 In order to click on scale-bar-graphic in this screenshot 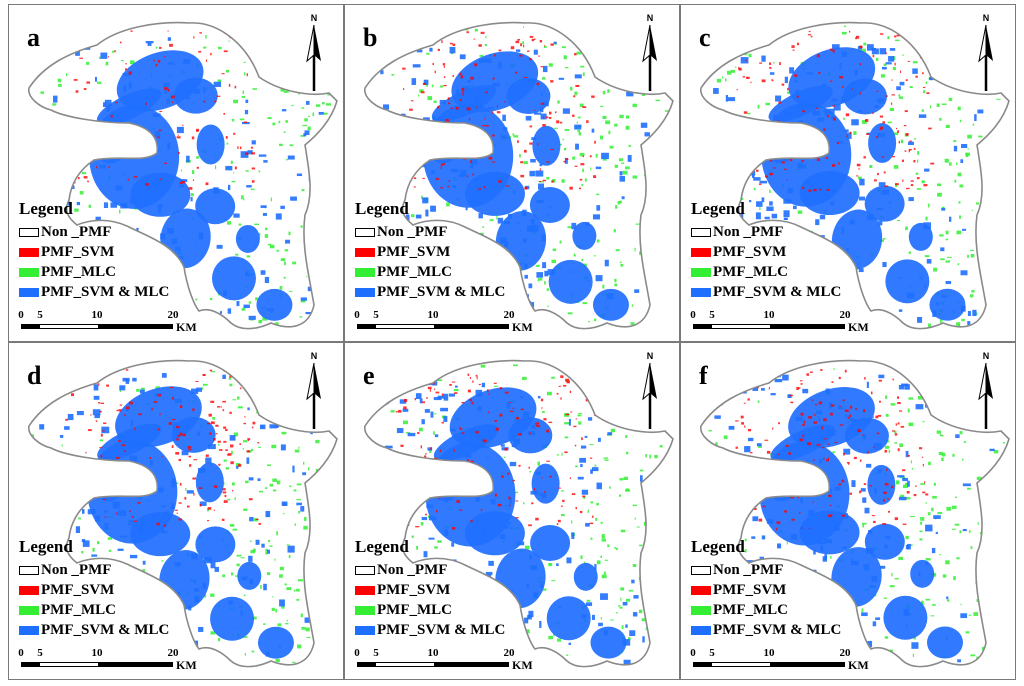, I will do `click(433, 326)`.